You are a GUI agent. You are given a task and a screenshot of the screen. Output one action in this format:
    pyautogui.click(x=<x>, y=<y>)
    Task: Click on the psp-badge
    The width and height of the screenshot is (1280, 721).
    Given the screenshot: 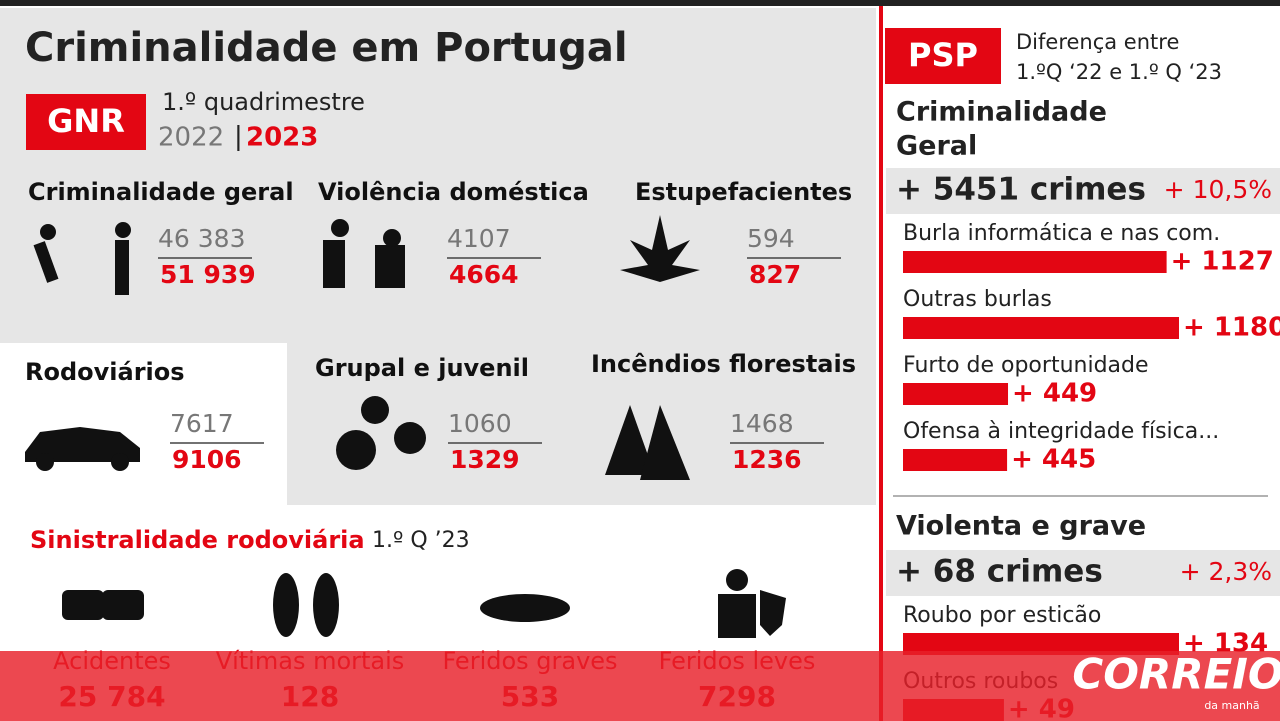 What is the action you would take?
    pyautogui.click(x=943, y=56)
    